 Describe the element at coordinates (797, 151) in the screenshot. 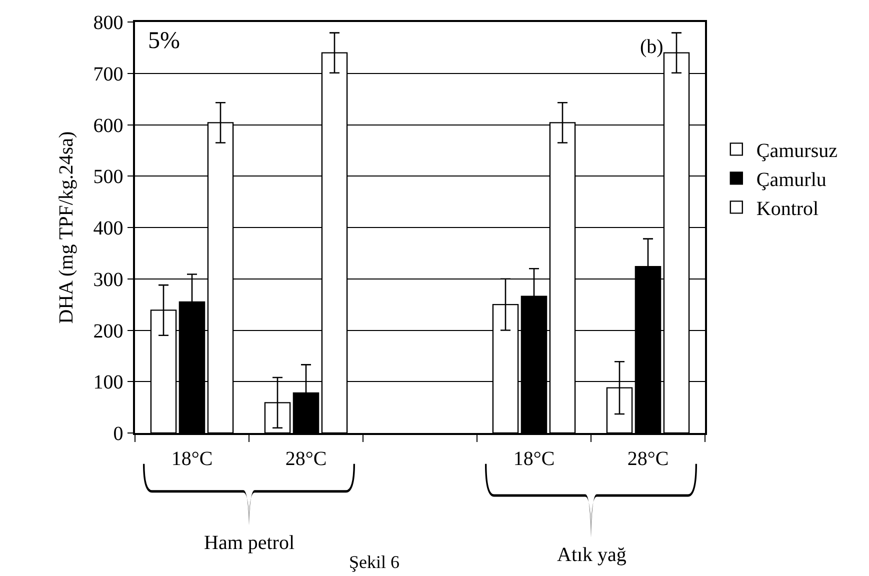

I see `legend-label: Çamursuz` at that location.